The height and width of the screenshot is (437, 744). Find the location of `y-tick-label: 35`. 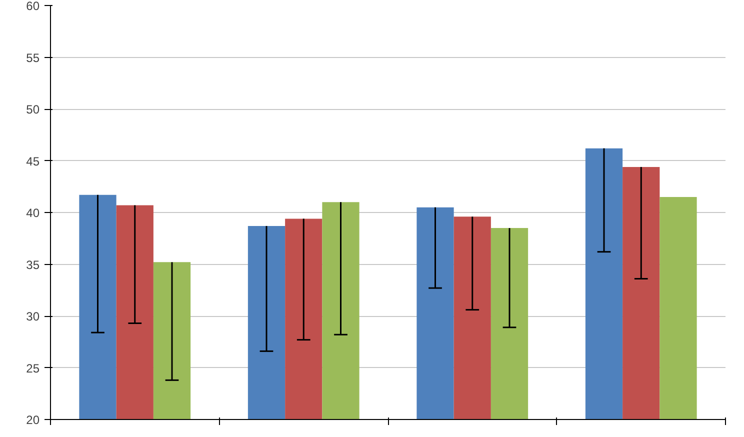

y-tick-label: 35 is located at coordinates (33, 265).